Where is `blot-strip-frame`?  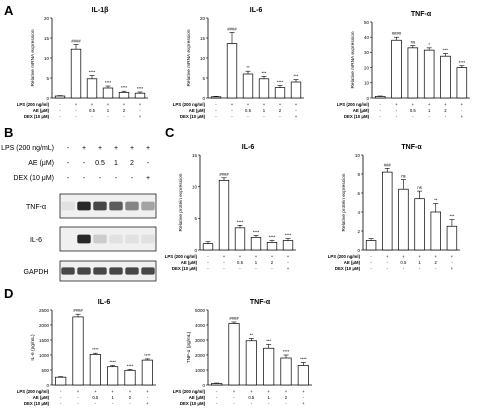
blot-strip-frame is located at coordinates (108, 239).